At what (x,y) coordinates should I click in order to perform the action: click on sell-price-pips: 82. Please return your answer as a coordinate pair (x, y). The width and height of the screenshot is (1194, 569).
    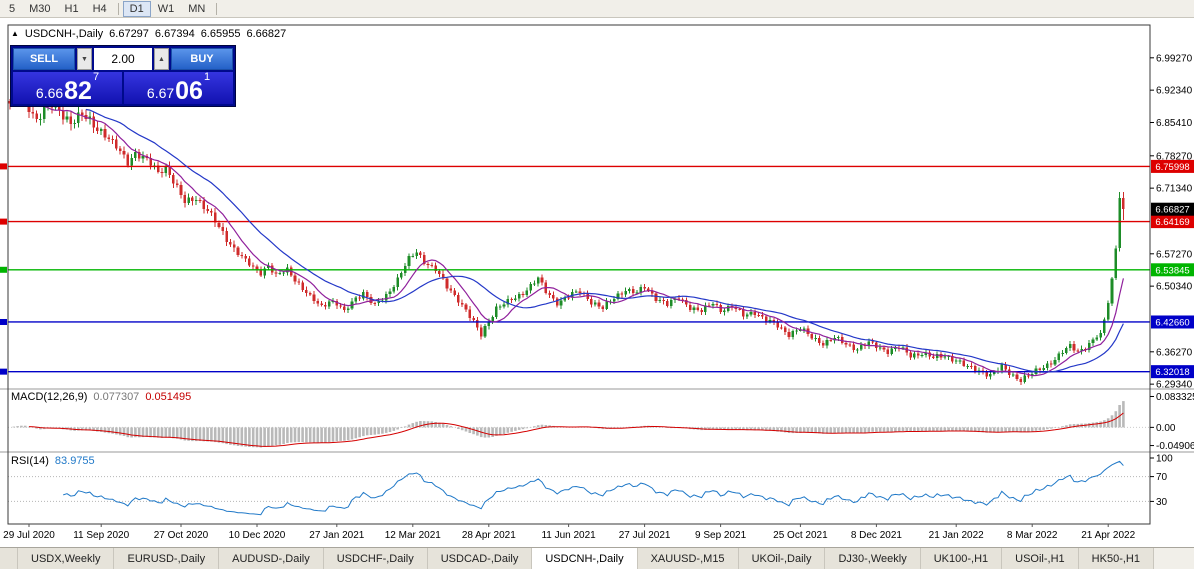
    Looking at the image, I should click on (78, 91).